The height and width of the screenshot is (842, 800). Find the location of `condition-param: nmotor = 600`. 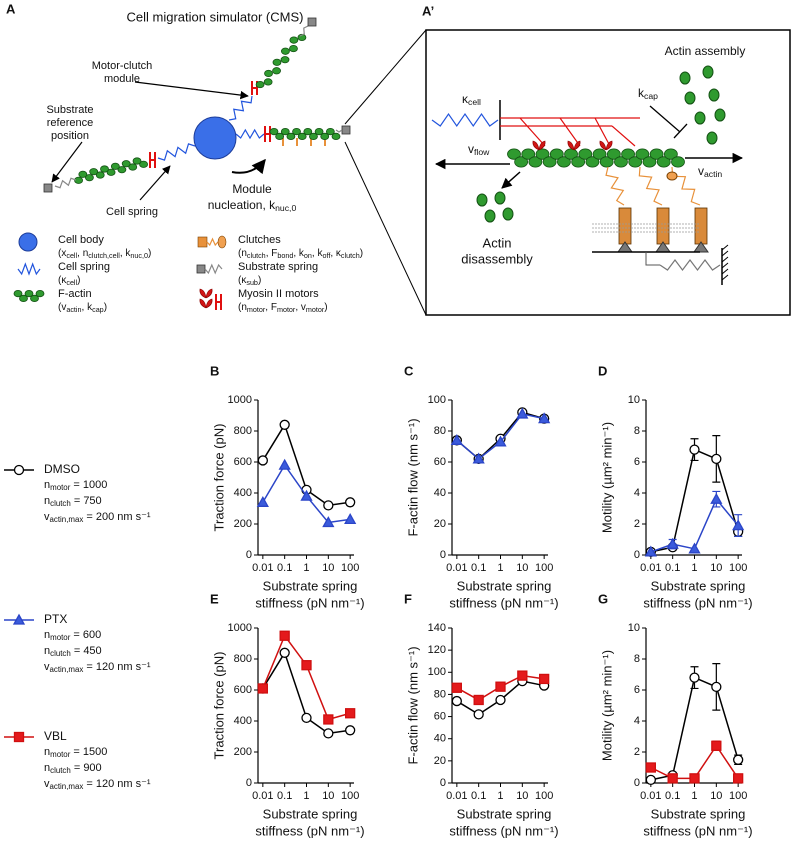

condition-param: nmotor = 600 is located at coordinates (72, 635).